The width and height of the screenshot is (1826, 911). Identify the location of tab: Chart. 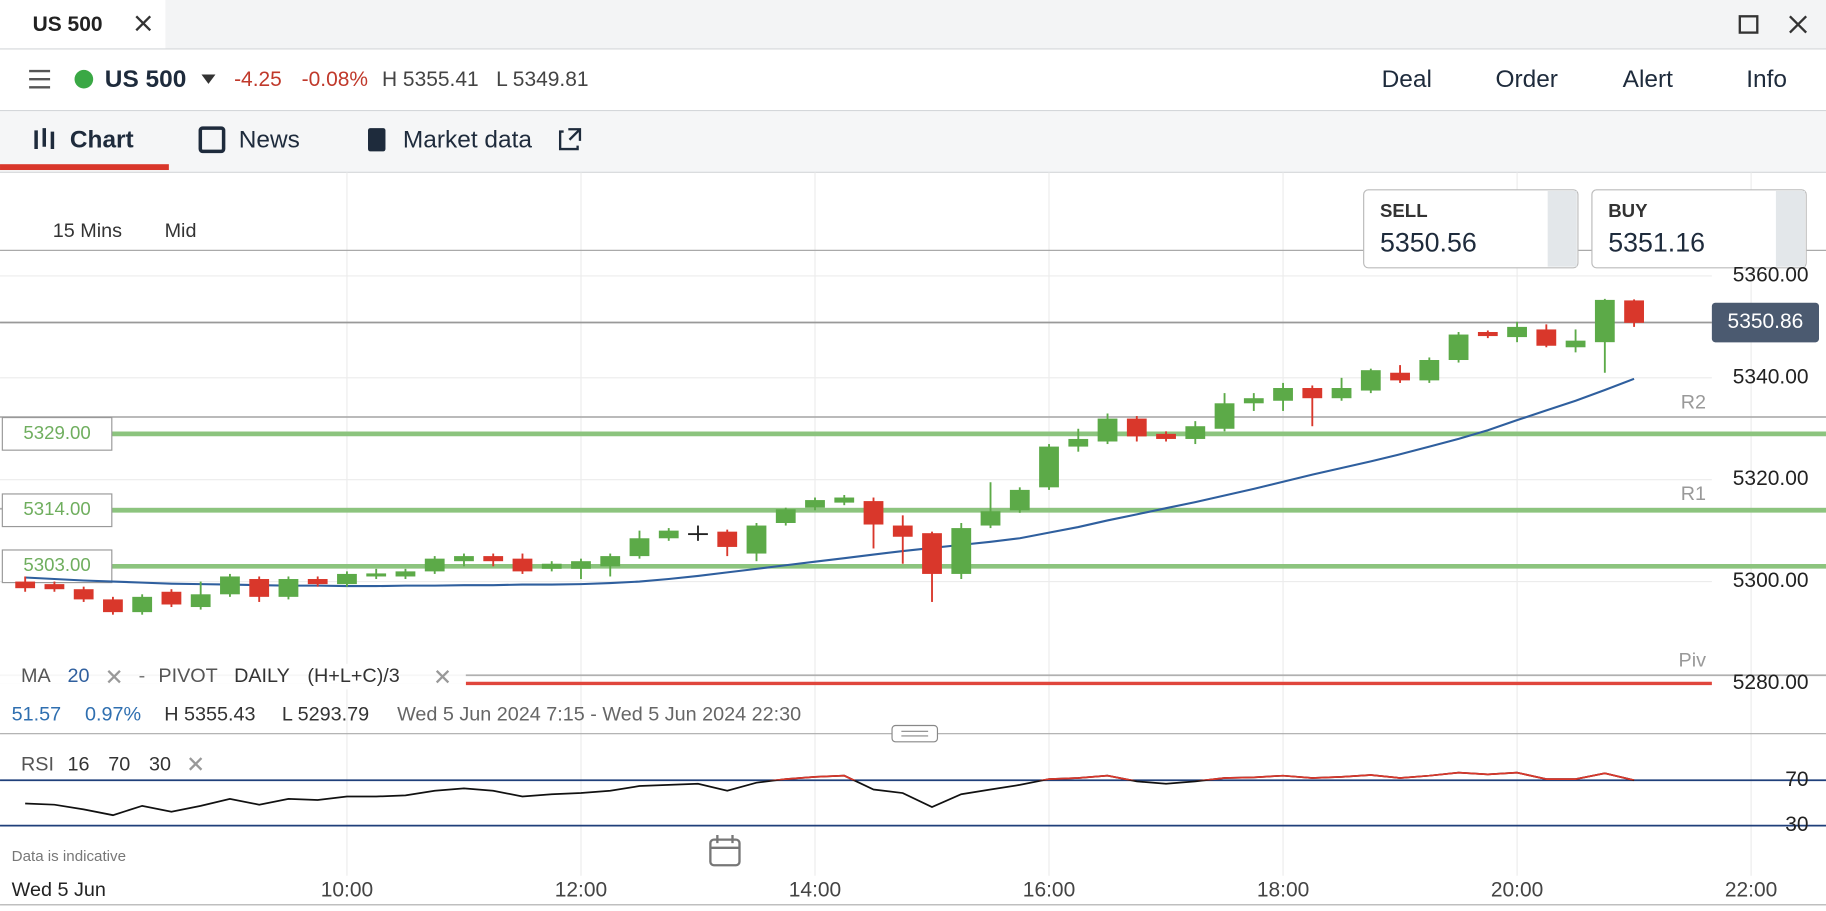
(102, 139).